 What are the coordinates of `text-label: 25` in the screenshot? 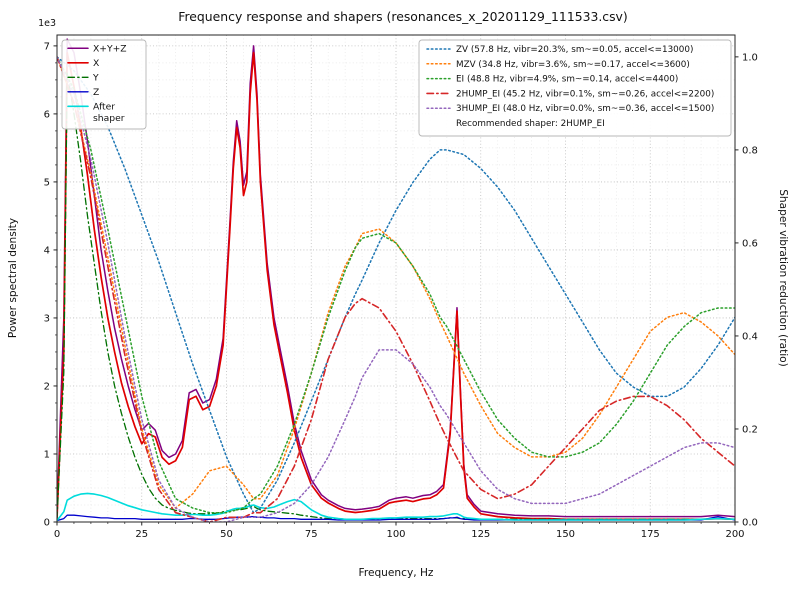 It's located at (141, 534).